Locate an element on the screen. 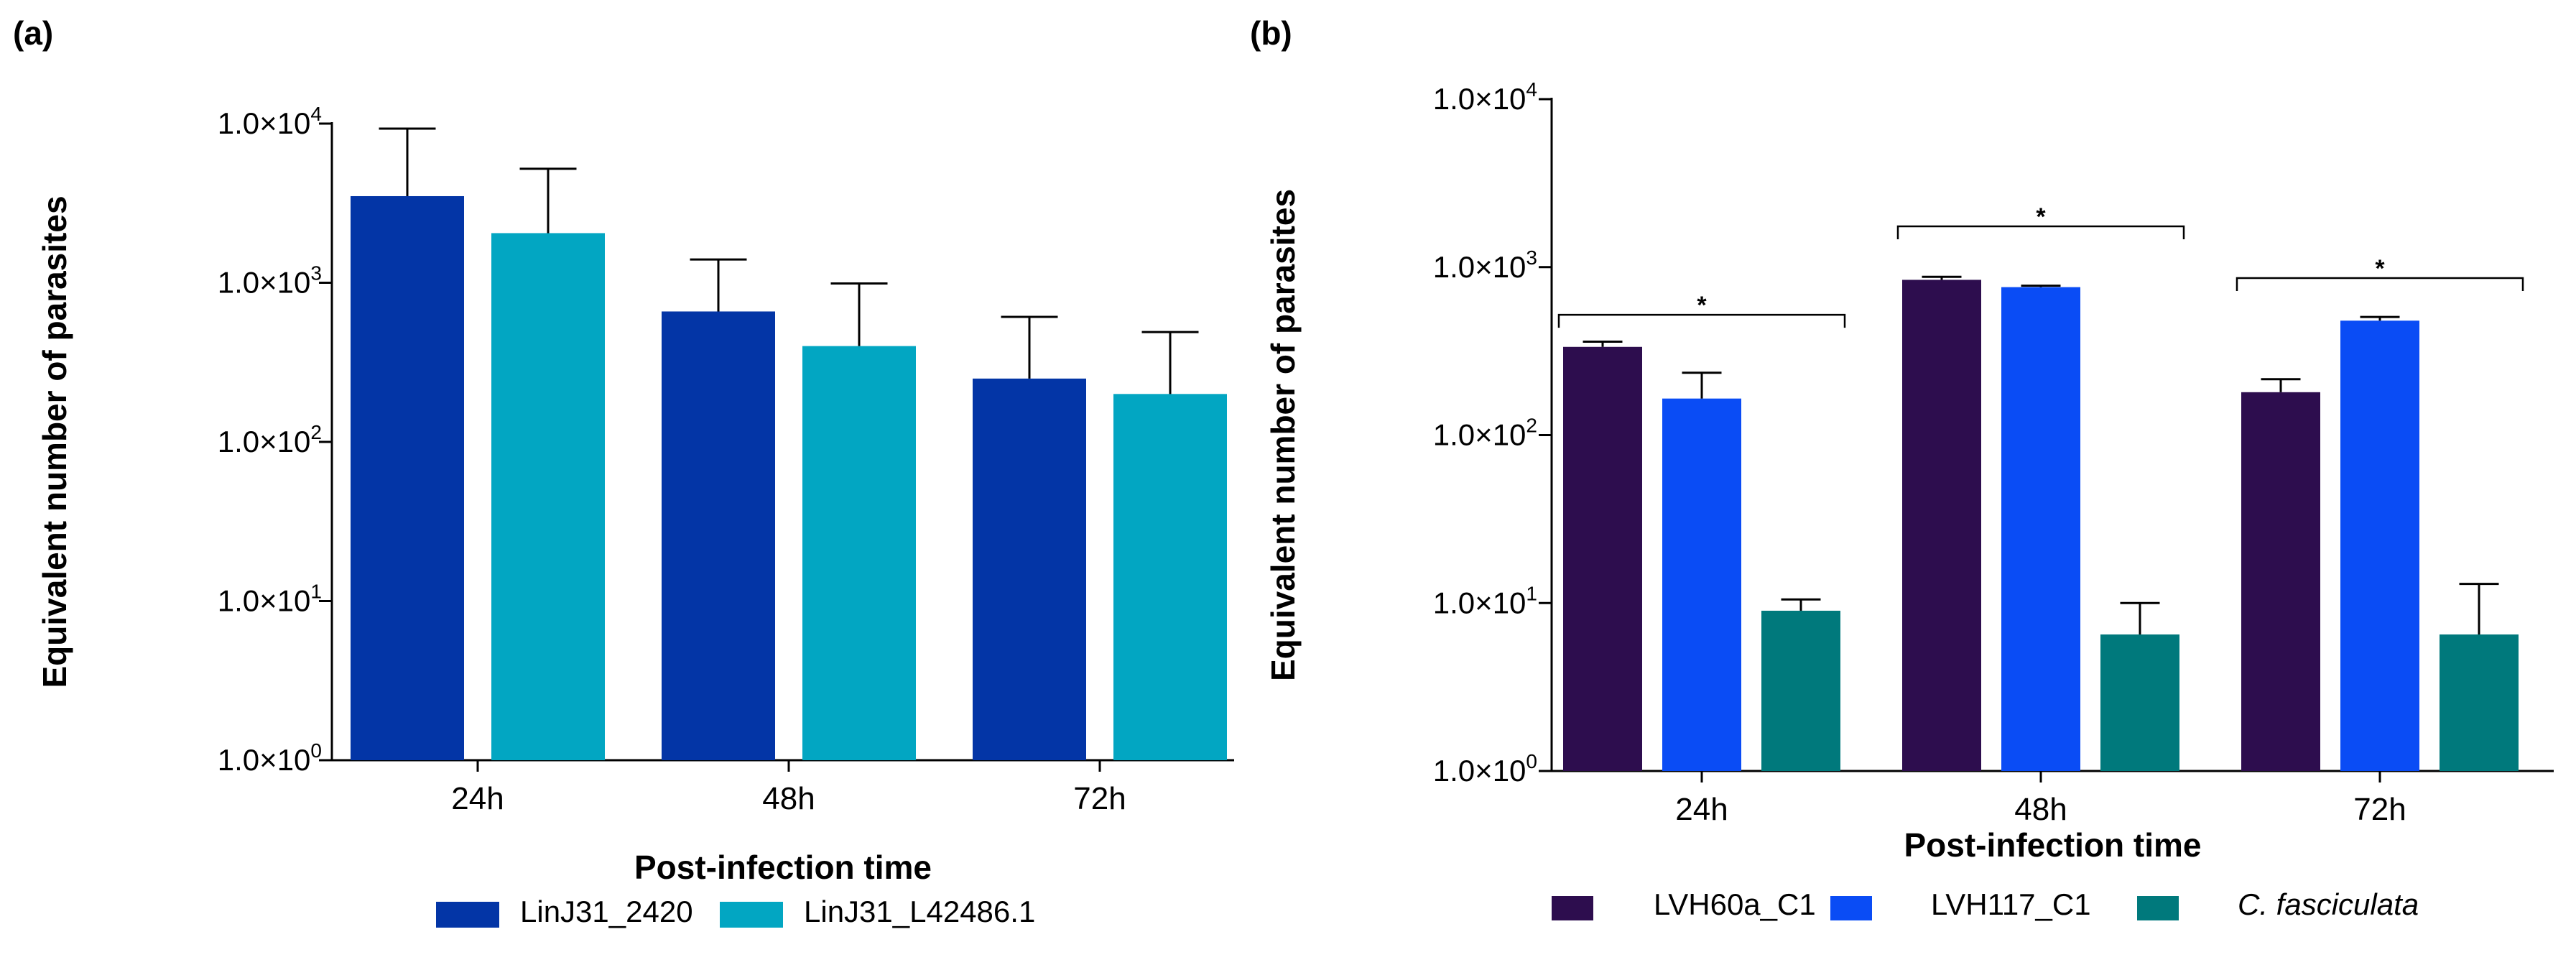 Image resolution: width=2576 pixels, height=965 pixels. legend-label-2: C. fasciculata is located at coordinates (2328, 904).